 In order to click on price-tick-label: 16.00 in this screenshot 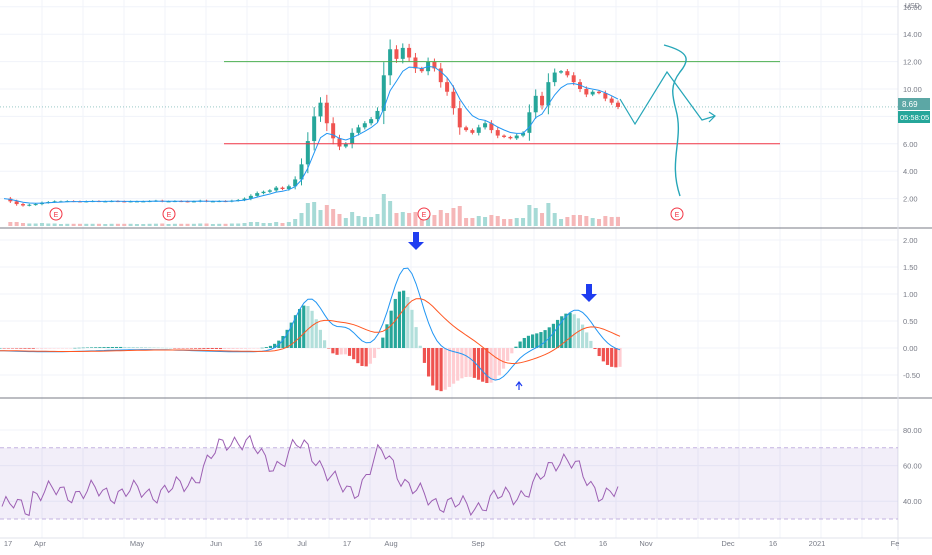, I will do `click(912, 7)`.